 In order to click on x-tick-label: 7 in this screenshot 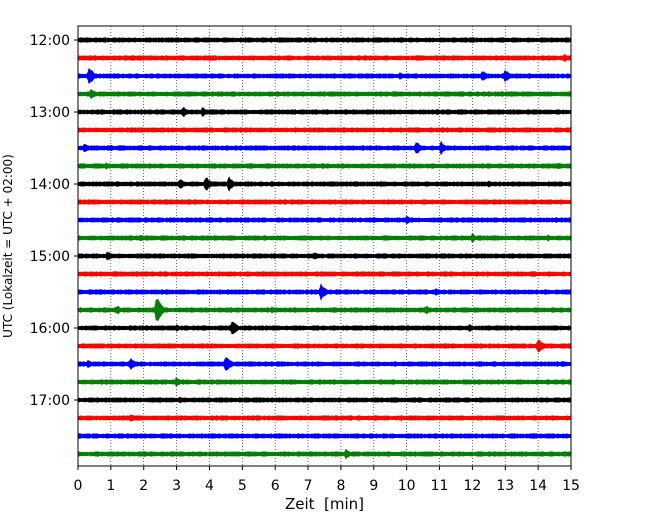, I will do `click(308, 486)`.